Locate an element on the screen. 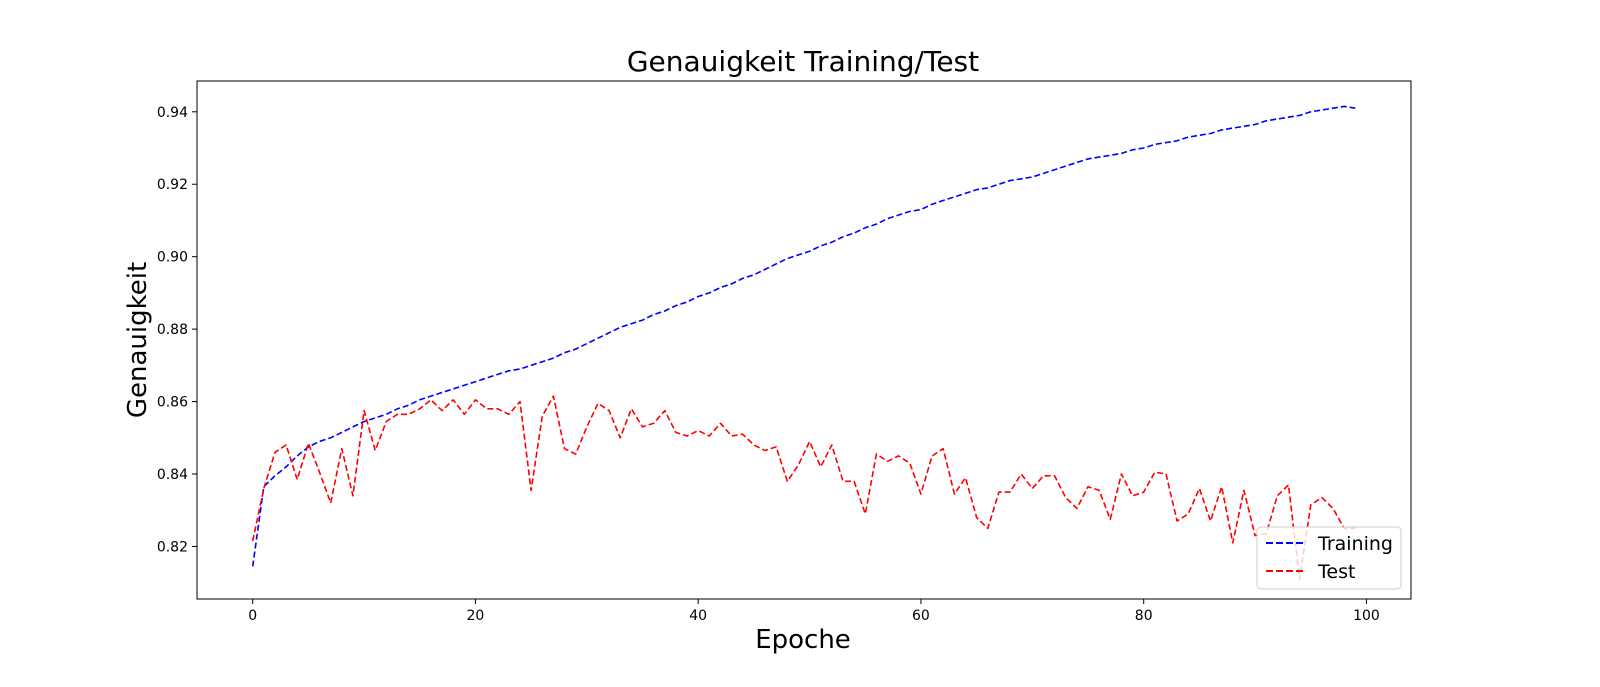  x-tick-label: 0 is located at coordinates (252, 616).